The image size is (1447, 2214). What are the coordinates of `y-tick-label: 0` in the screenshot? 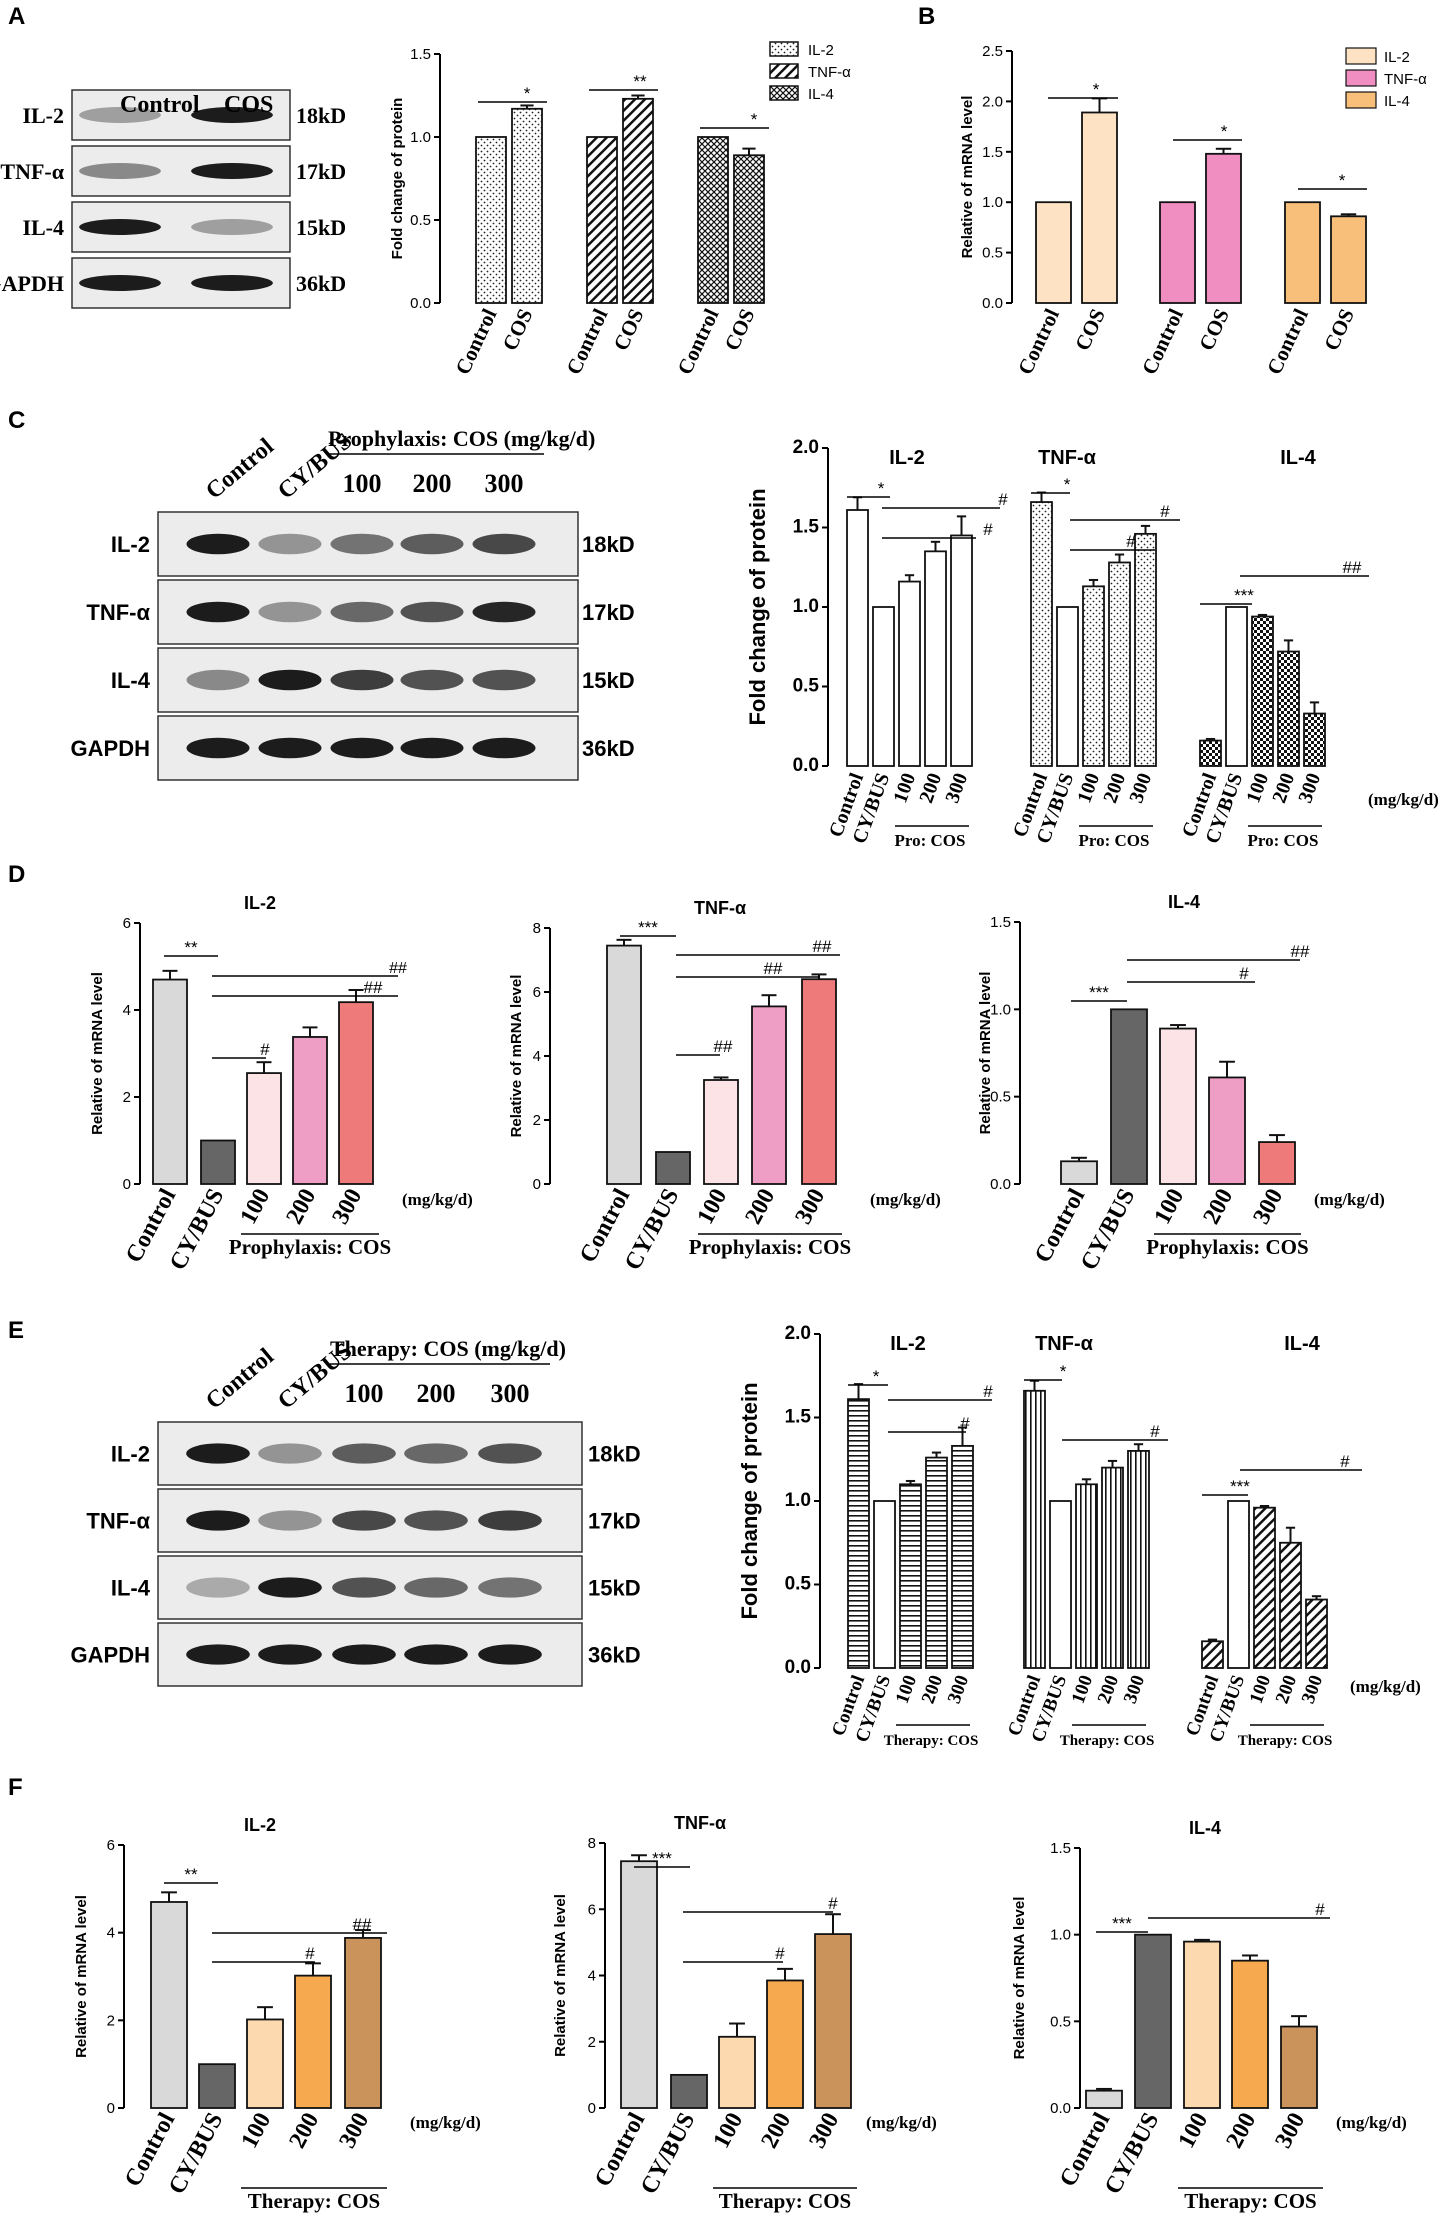 It's located at (127, 1184).